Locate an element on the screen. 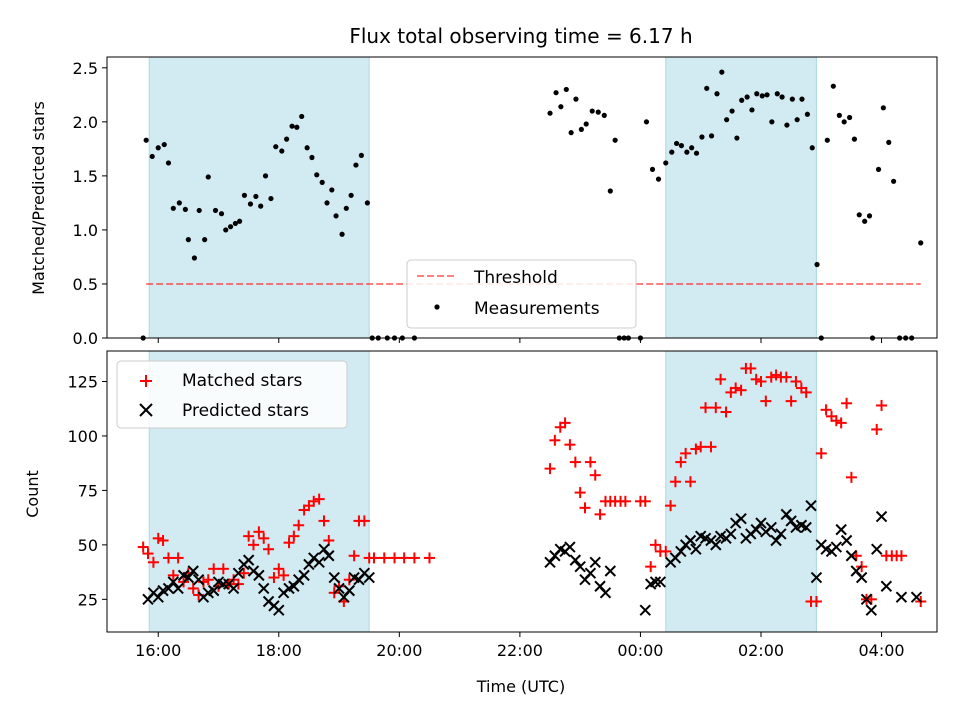  legend-matched-swatch is located at coordinates (146, 381).